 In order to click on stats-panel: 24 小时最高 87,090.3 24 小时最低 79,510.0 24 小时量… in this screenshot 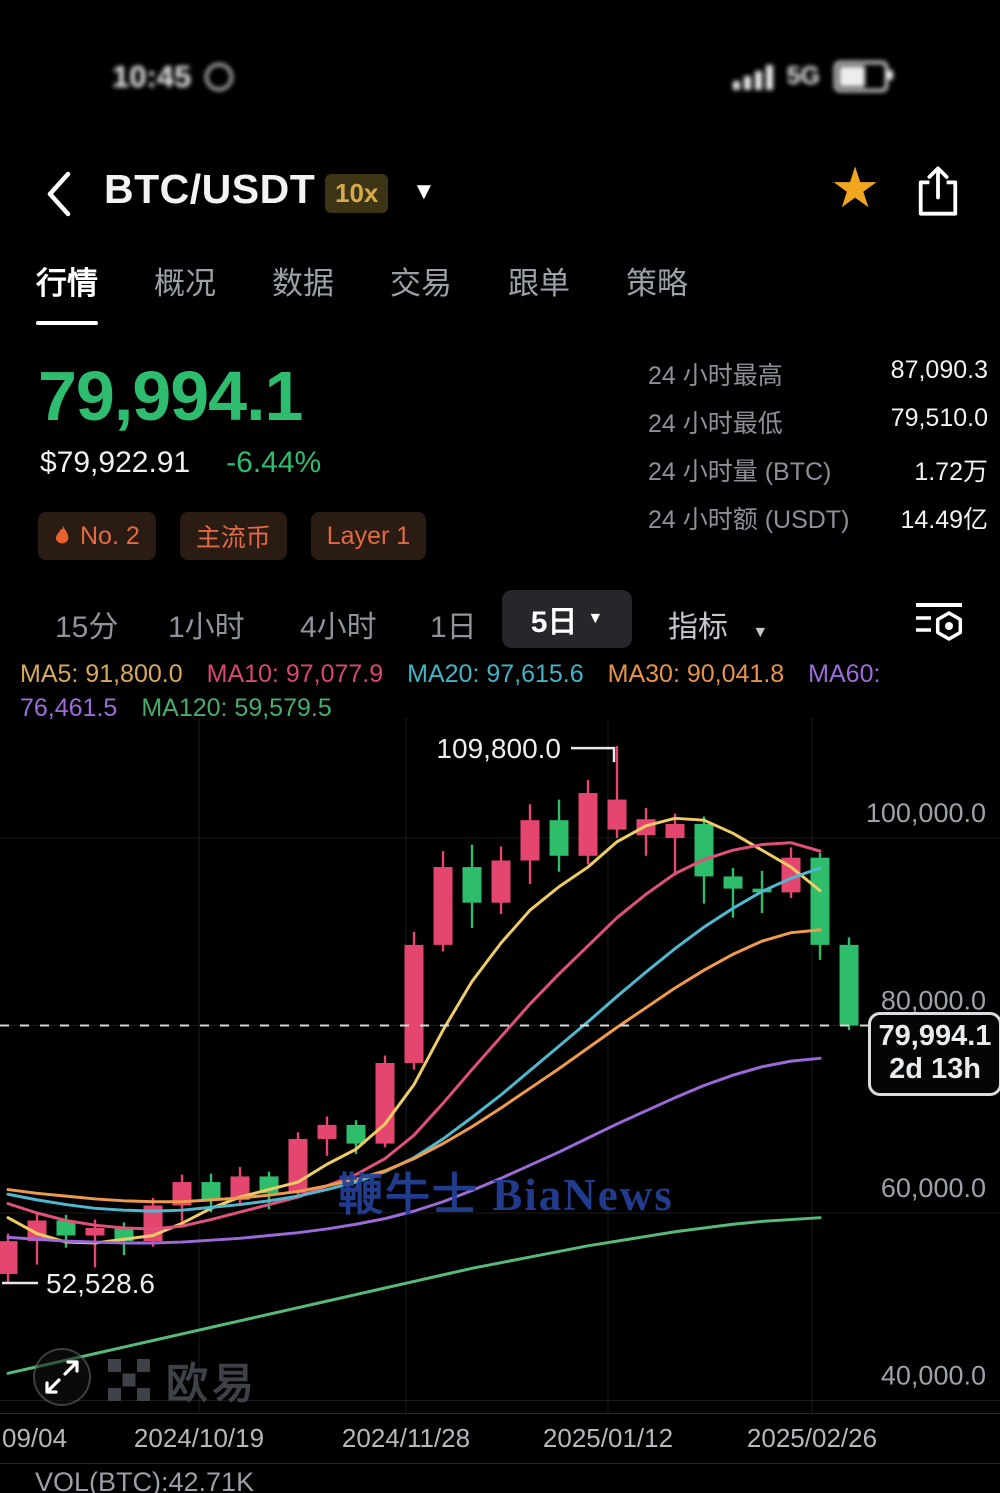, I will do `click(818, 452)`.